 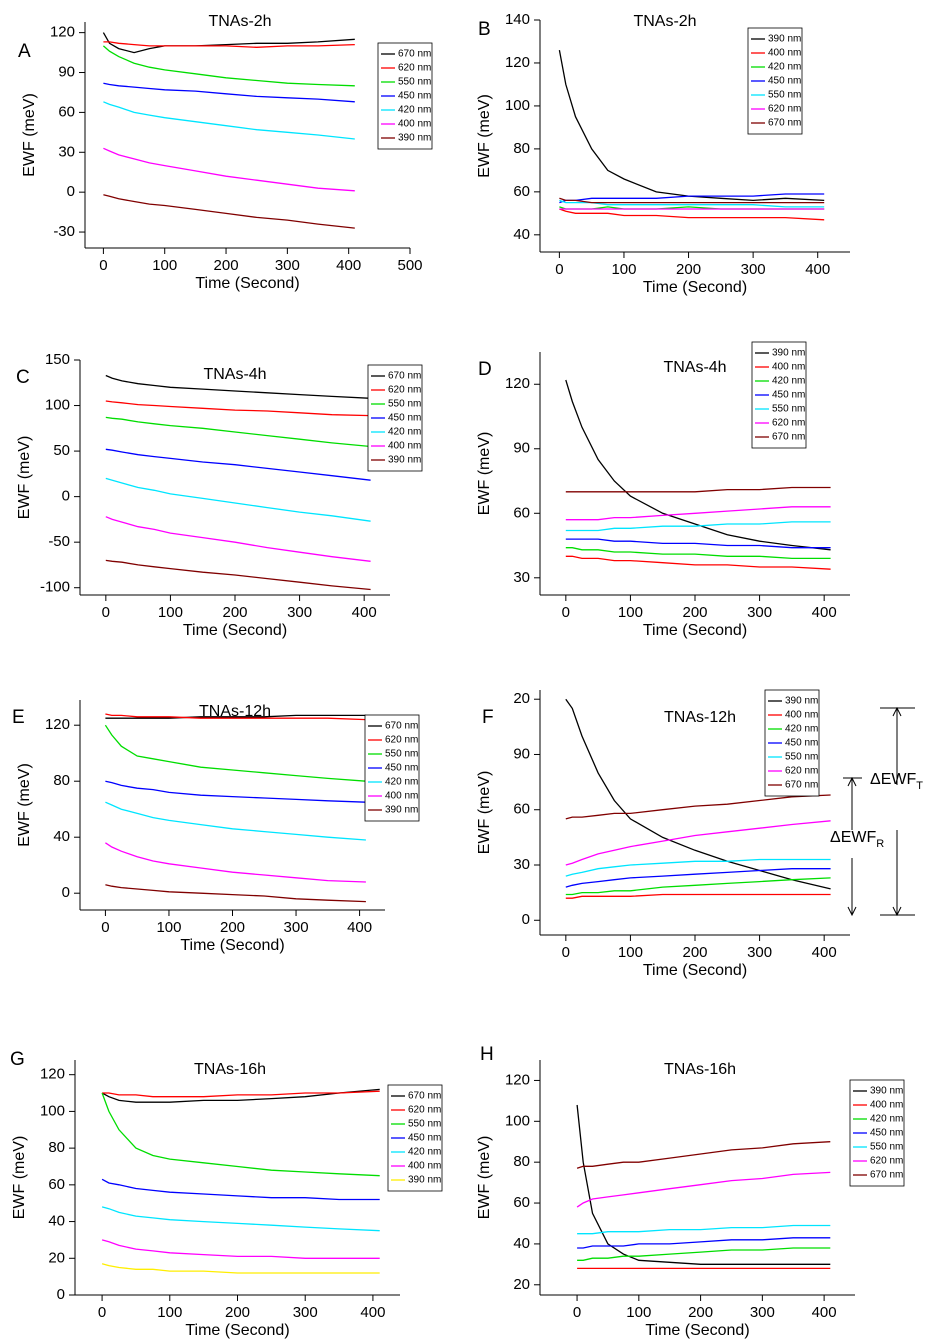 What do you see at coordinates (484, 29) in the screenshot?
I see `panel-letter: B` at bounding box center [484, 29].